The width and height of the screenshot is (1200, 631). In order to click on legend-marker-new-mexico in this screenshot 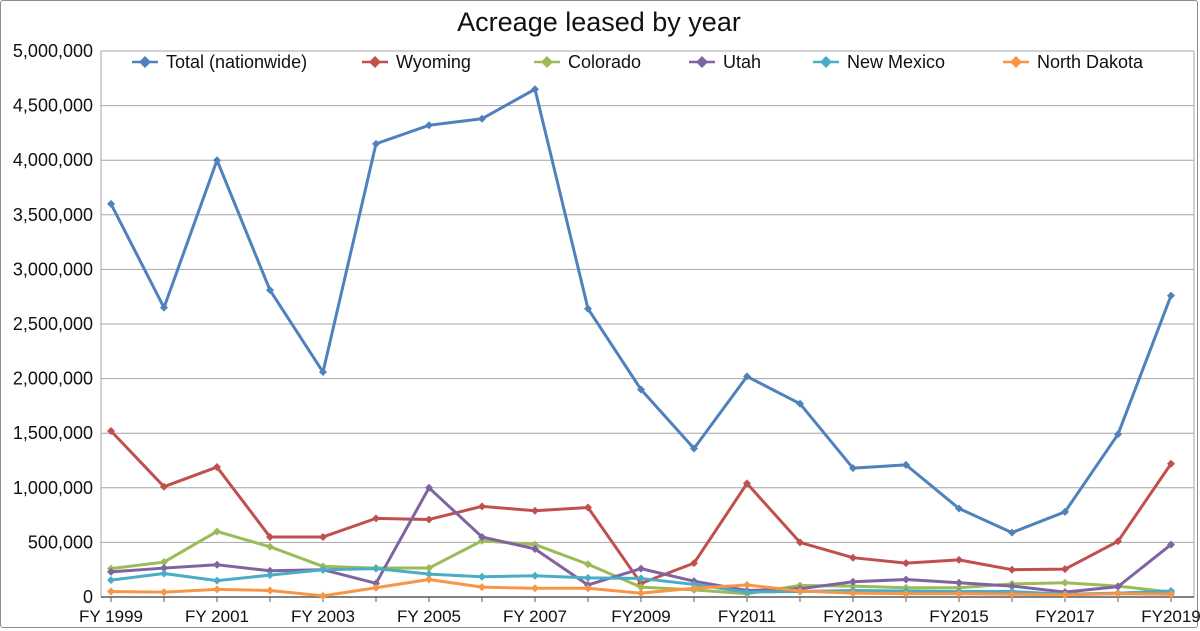, I will do `click(826, 62)`.